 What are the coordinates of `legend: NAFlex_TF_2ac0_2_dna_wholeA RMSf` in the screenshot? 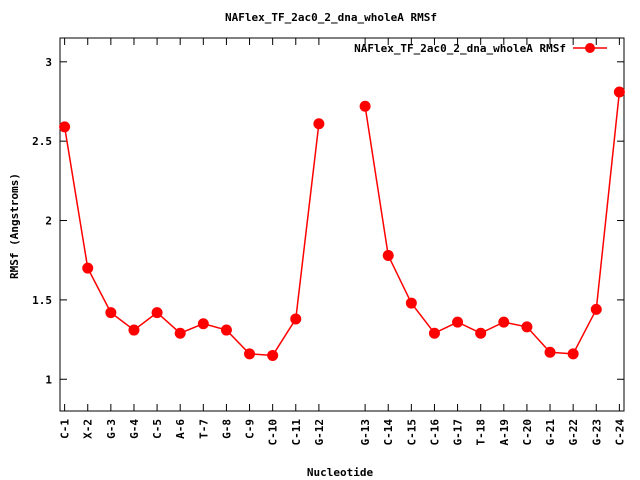 It's located at (480, 48).